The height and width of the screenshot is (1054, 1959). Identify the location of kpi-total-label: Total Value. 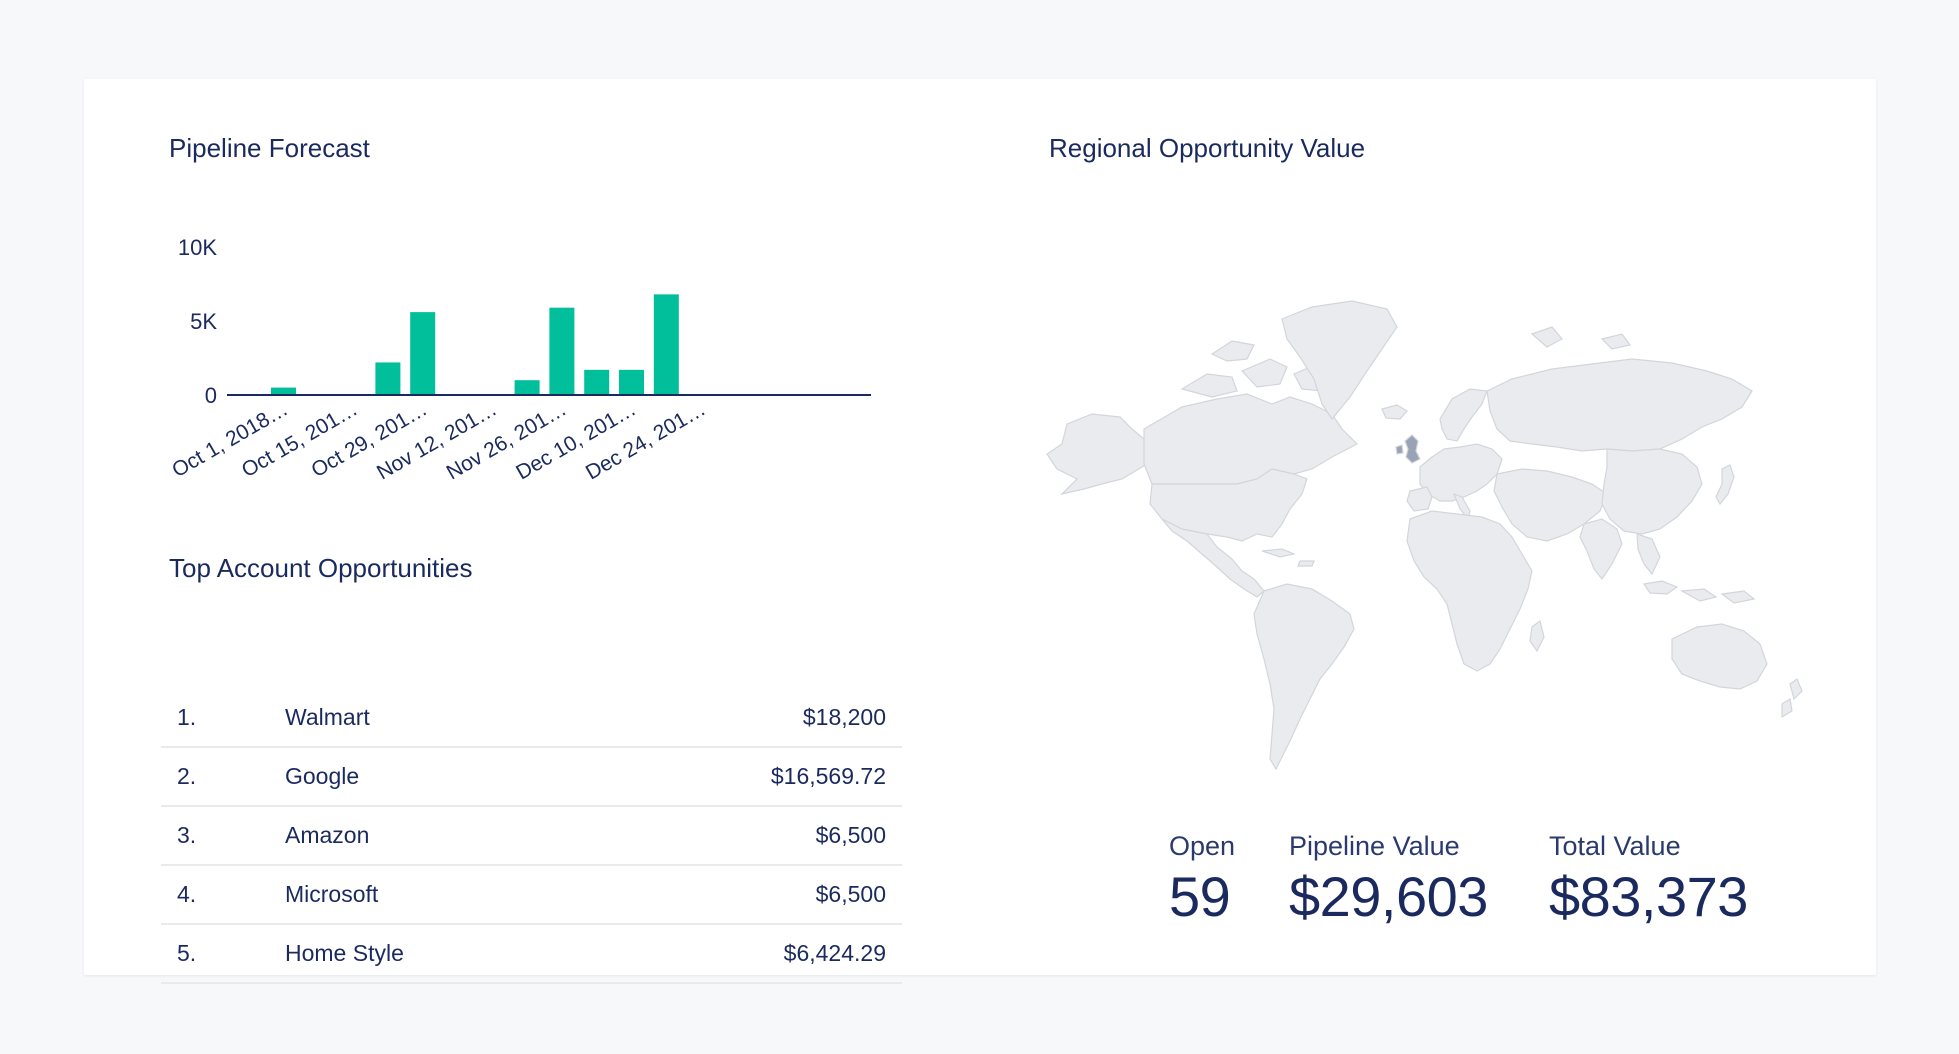
(1615, 846).